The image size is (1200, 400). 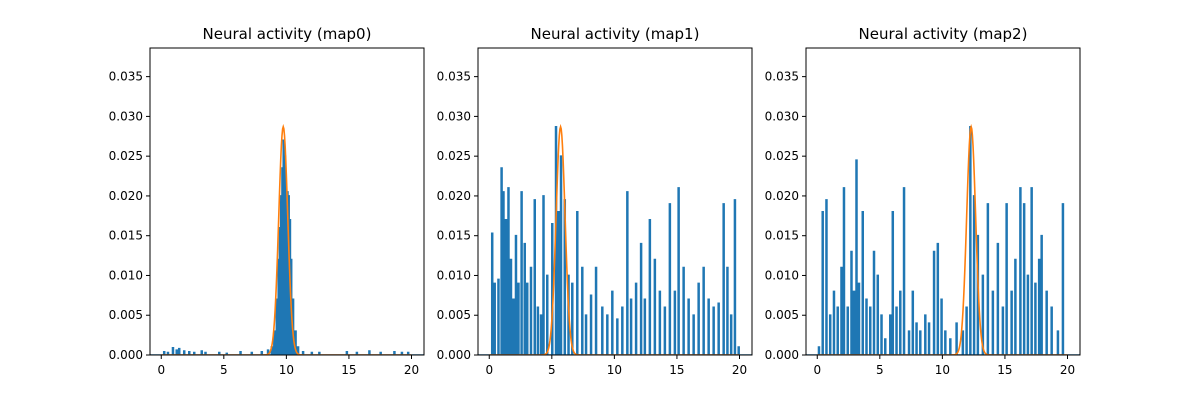 I want to click on chart-title: Neural activity (map0), so click(x=287, y=34).